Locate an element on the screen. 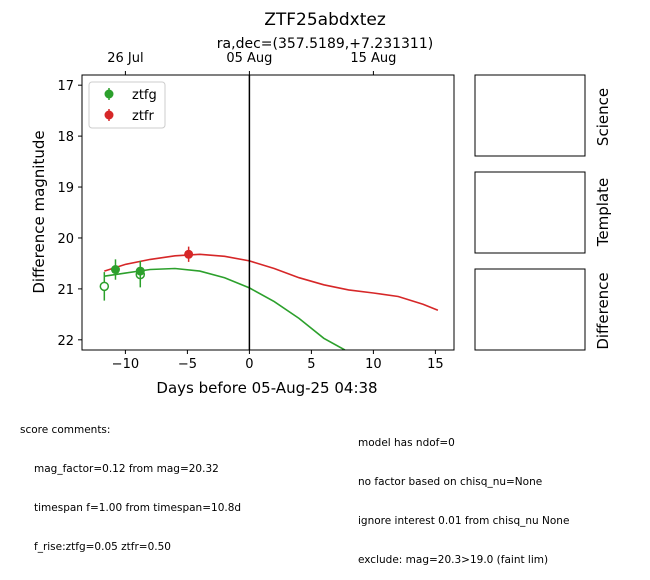 This screenshot has height=580, width=650. stamp-template-frame is located at coordinates (530, 212).